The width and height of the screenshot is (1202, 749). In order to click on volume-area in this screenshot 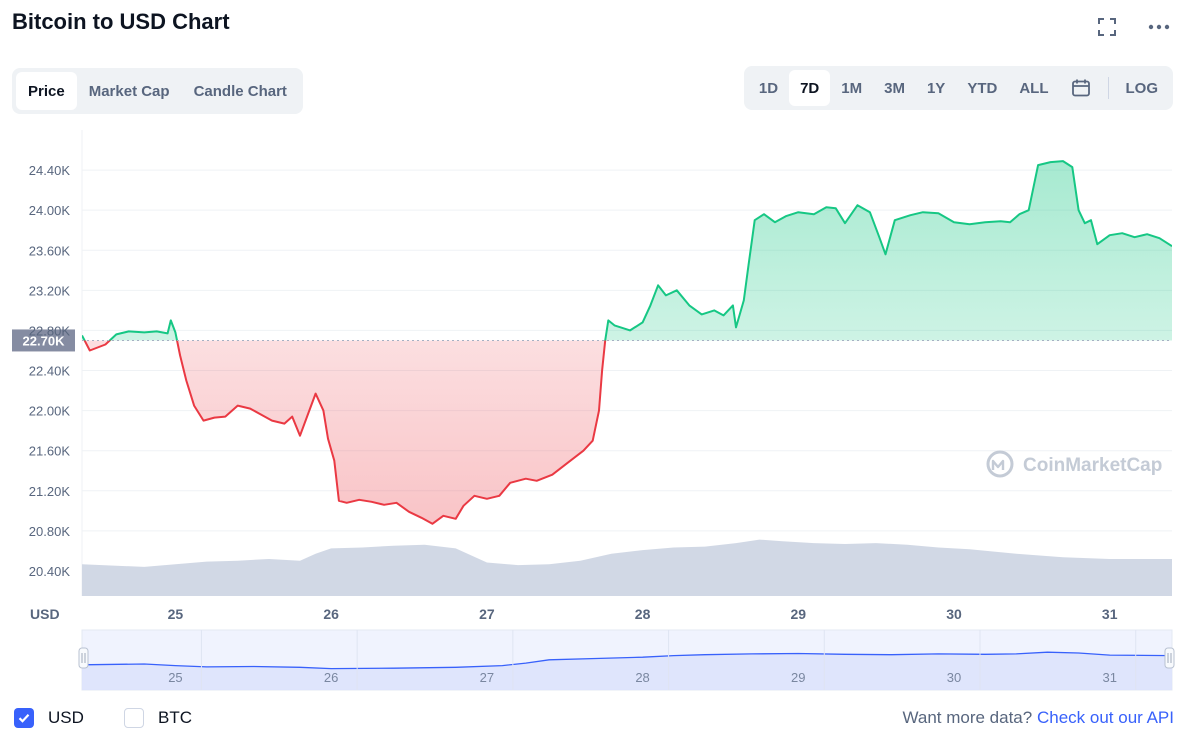, I will do `click(627, 567)`.